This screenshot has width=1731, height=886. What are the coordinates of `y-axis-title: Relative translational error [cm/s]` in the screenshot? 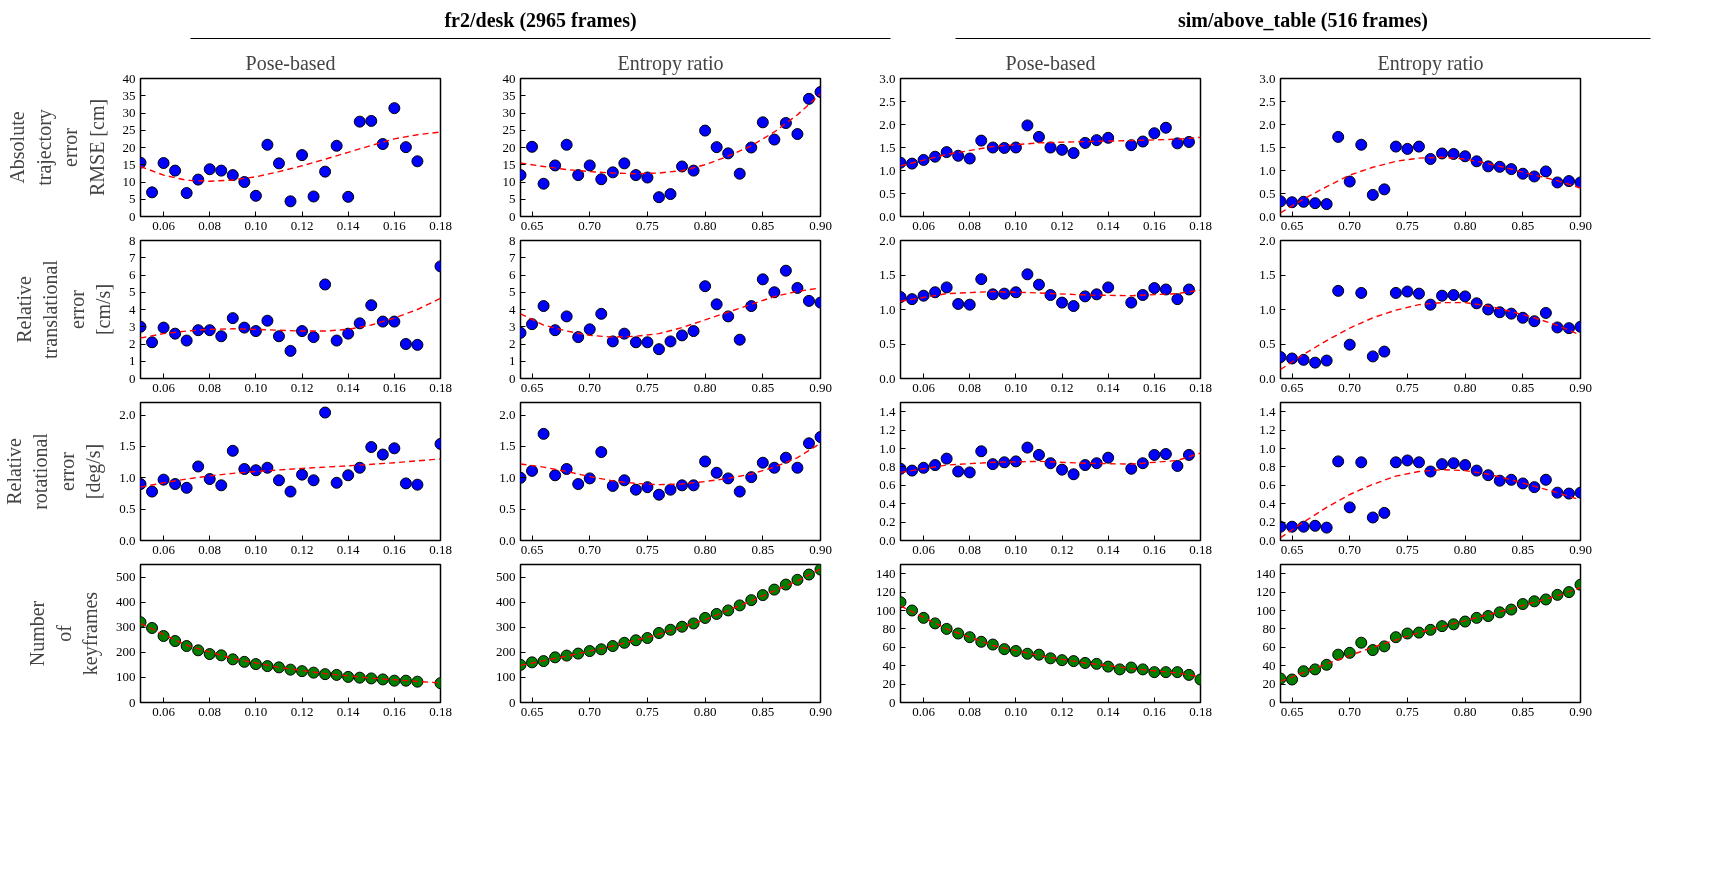 It's located at (63, 309).